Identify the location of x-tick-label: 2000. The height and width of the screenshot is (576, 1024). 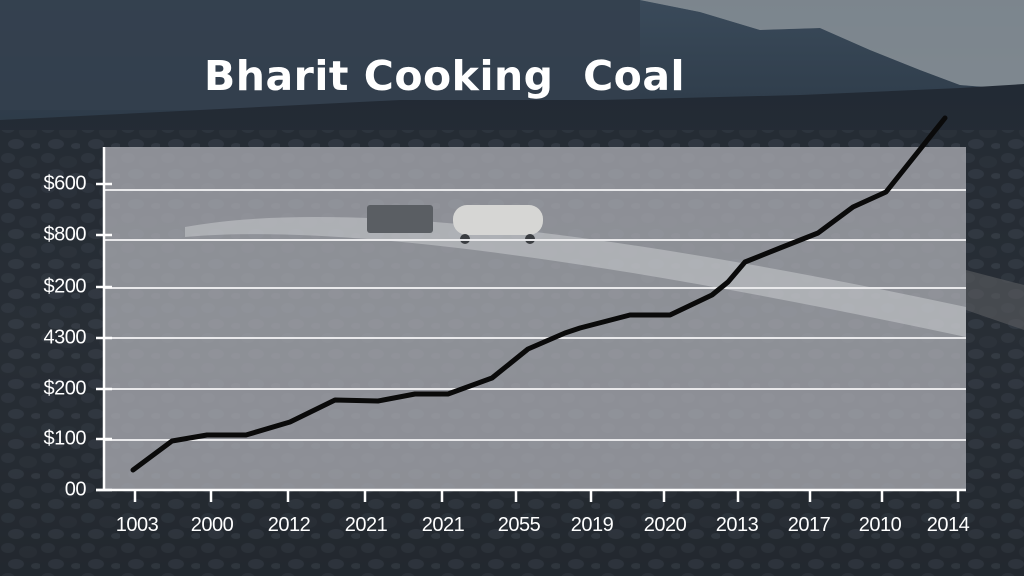
(212, 525).